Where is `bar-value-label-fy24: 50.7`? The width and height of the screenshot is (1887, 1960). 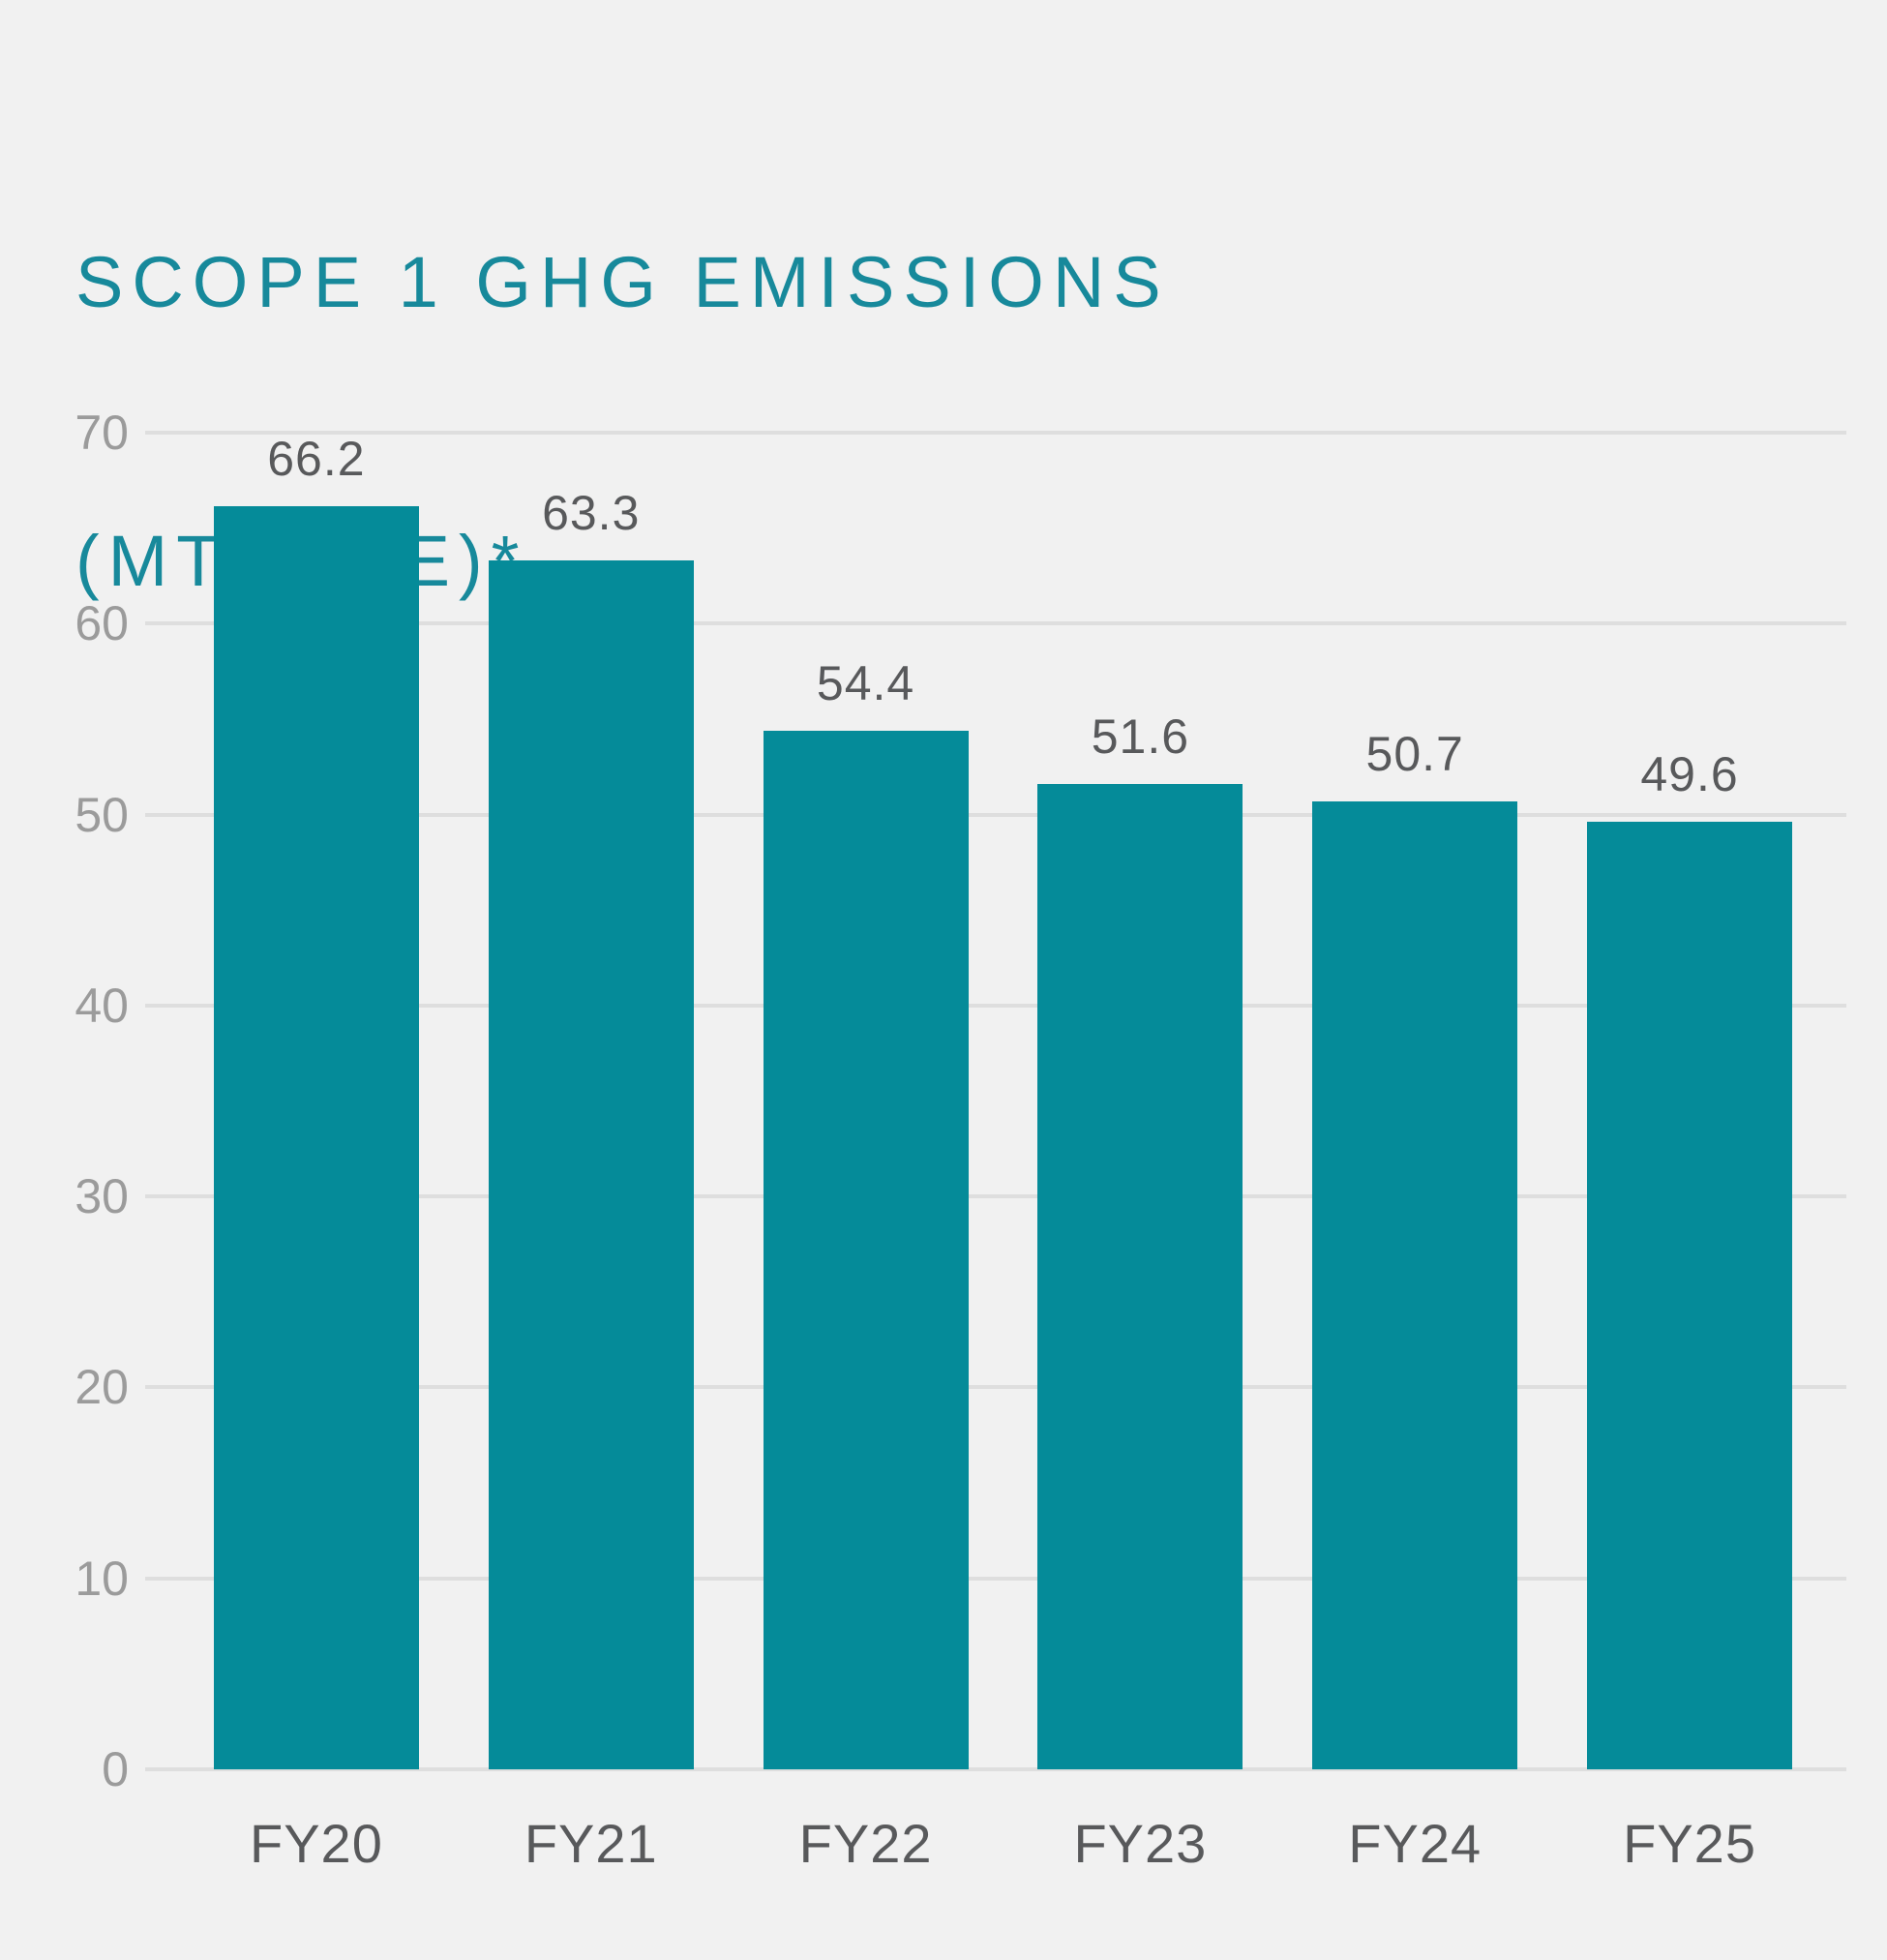
bar-value-label-fy24: 50.7 is located at coordinates (1414, 753).